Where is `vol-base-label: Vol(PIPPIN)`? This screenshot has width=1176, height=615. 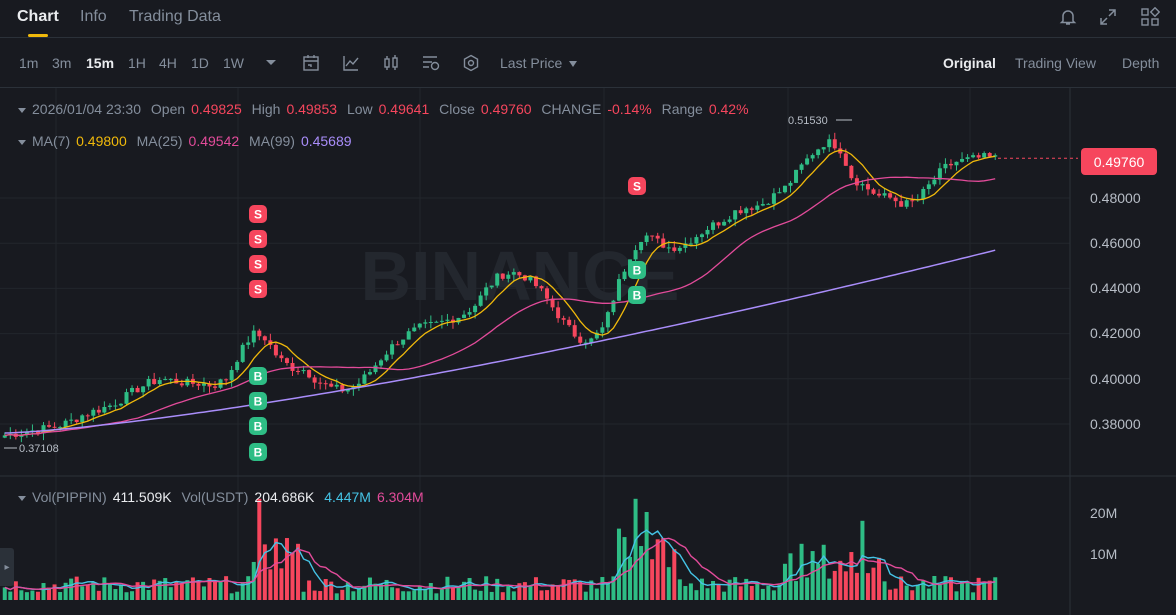 vol-base-label: Vol(PIPPIN) is located at coordinates (69, 497).